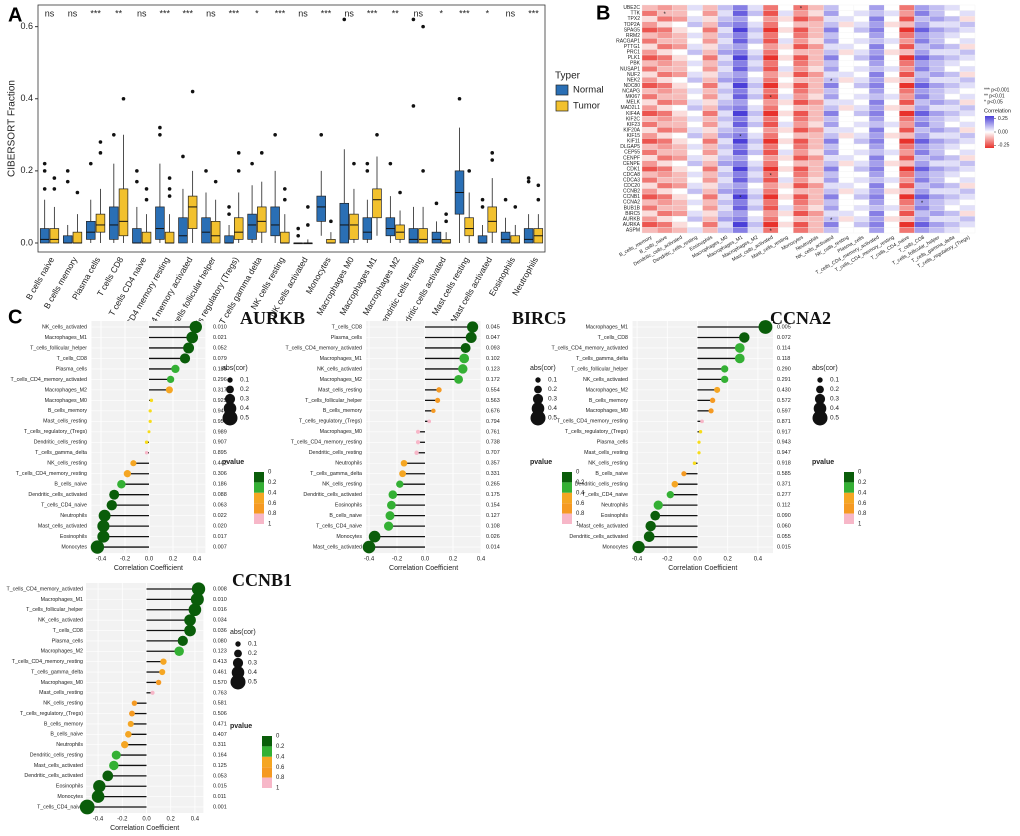  I want to click on pvalue-label: 0.570, so click(220, 683).